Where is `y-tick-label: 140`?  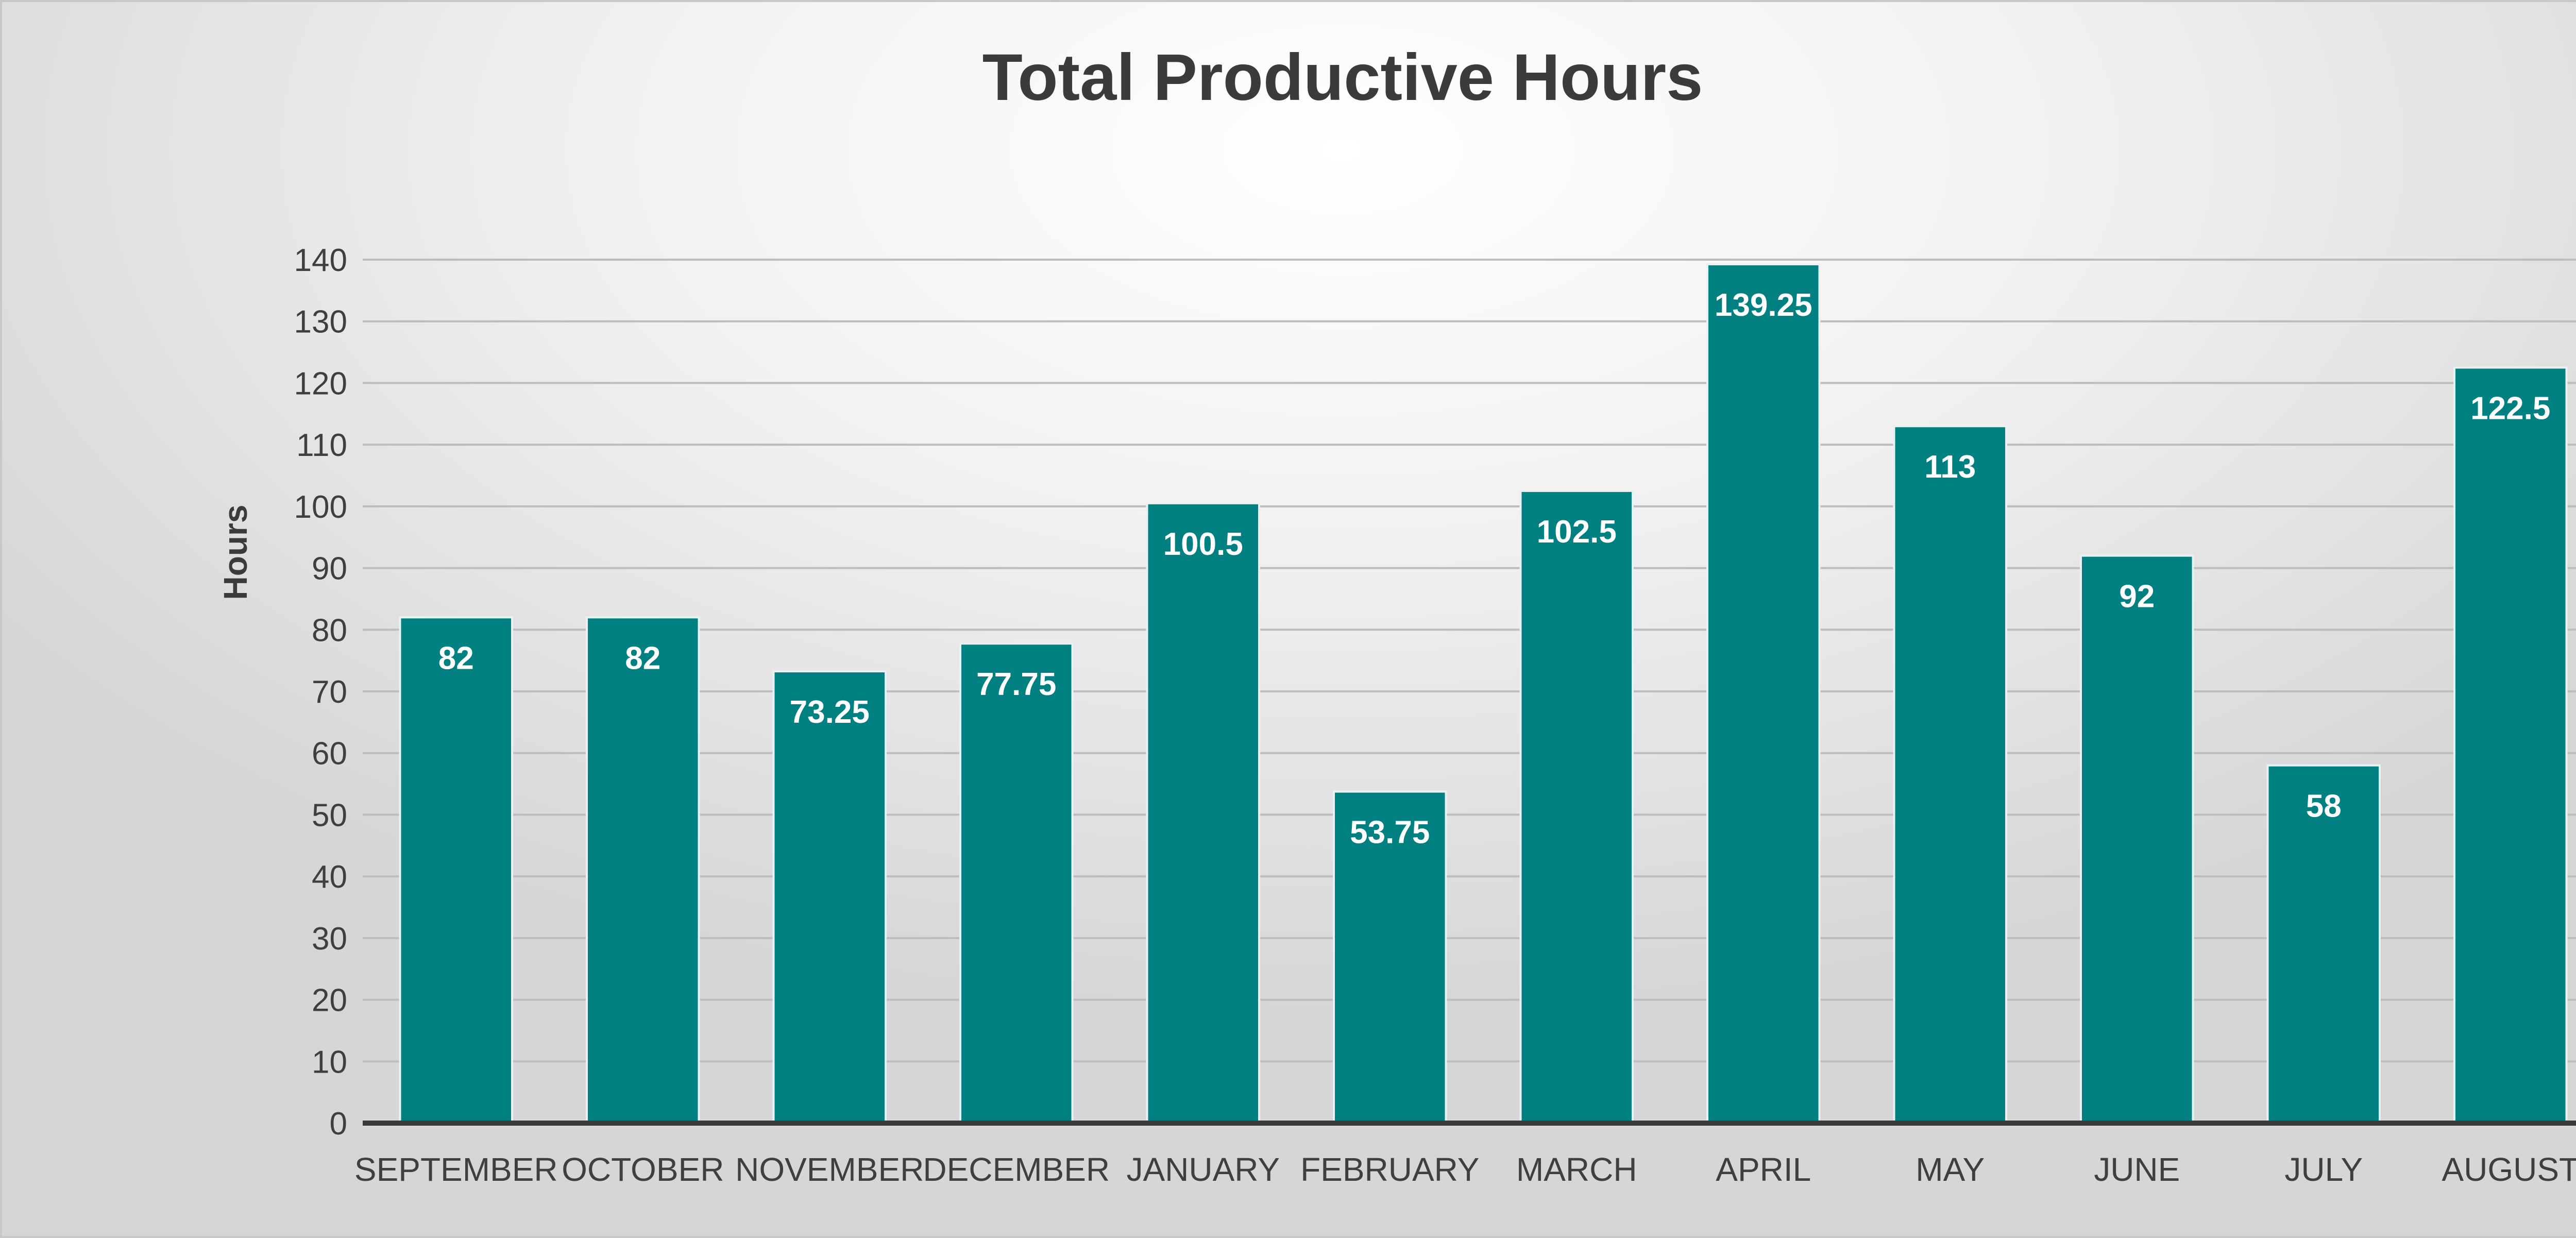 y-tick-label: 140 is located at coordinates (320, 260).